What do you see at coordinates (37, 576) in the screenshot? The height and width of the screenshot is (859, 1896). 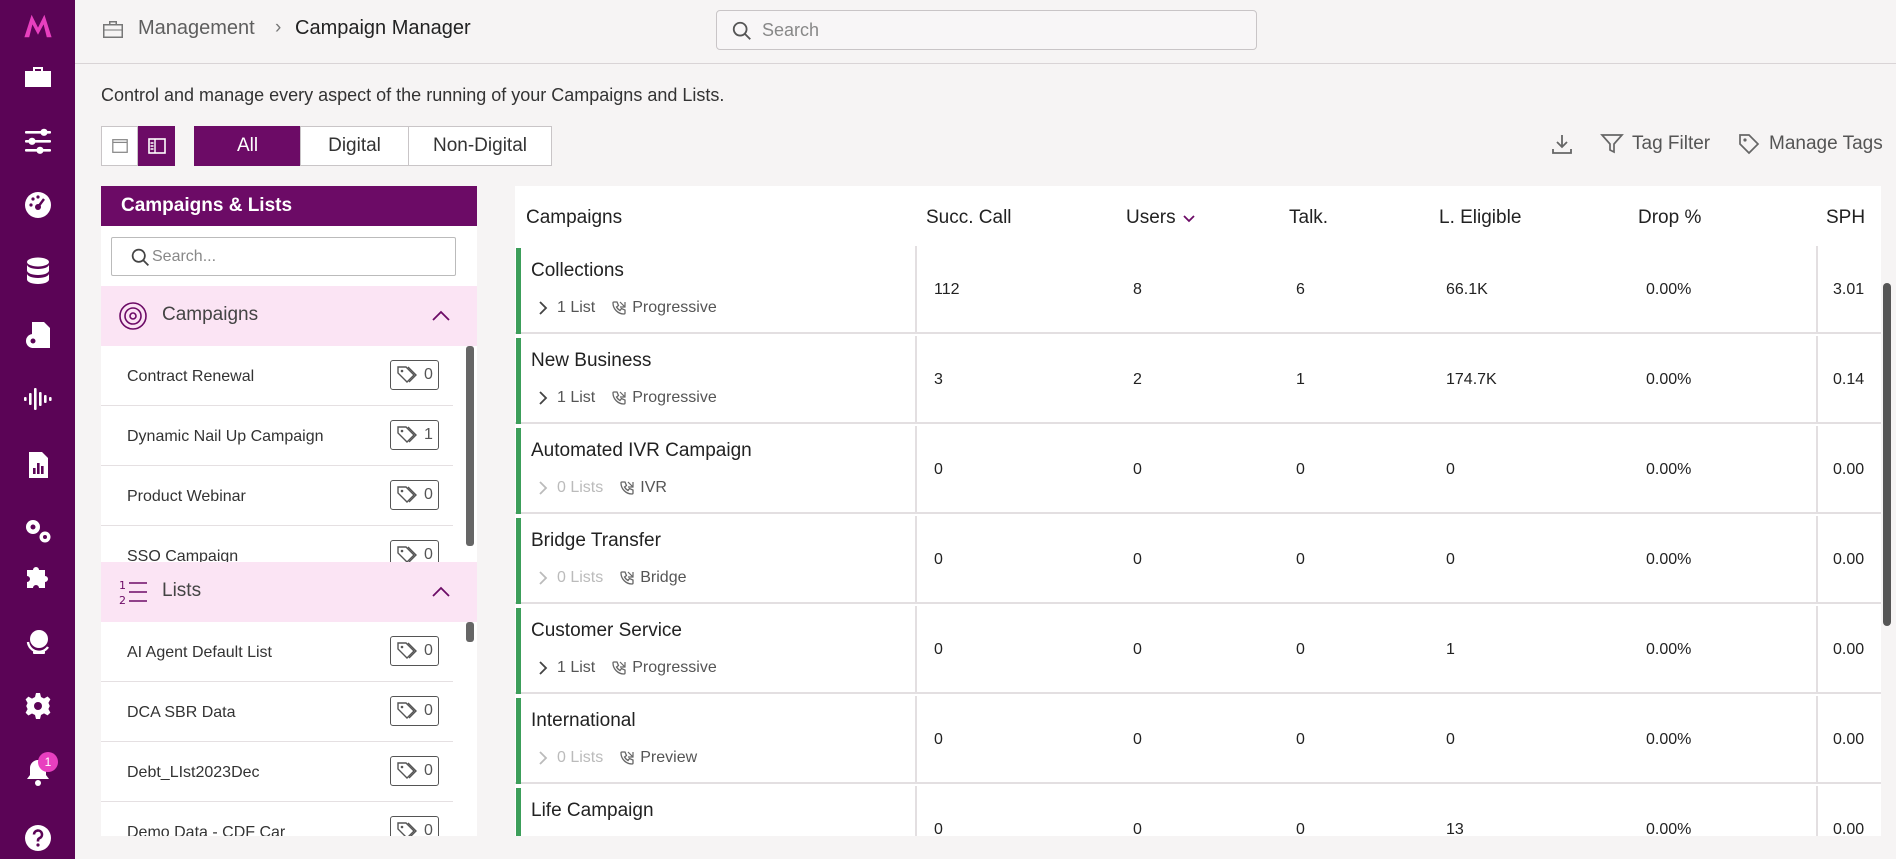 I see `nav-puzzle` at bounding box center [37, 576].